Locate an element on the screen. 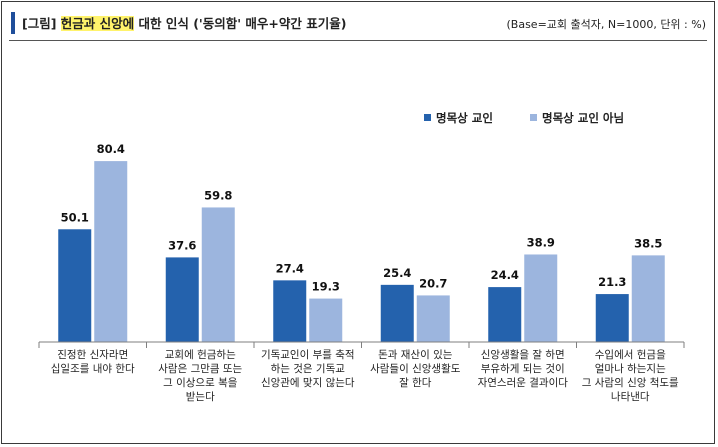 This screenshot has height=447, width=718. base-note: (Base=교회 출석자, N=1000, 단위 : %) is located at coordinates (606, 24).